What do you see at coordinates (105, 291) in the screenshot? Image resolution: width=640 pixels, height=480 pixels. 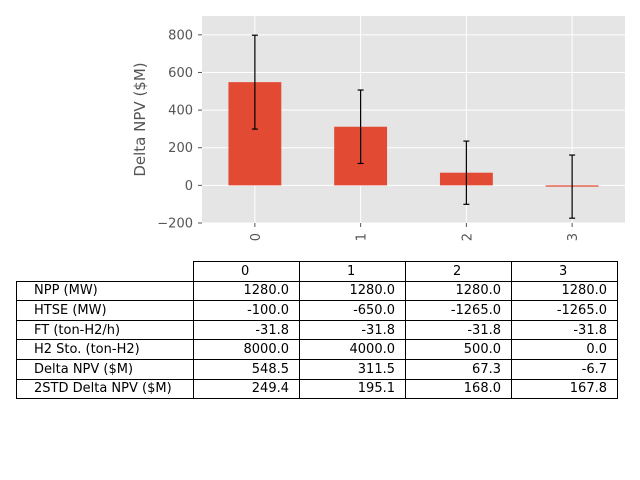 I see `row-label: NPP (MW)` at bounding box center [105, 291].